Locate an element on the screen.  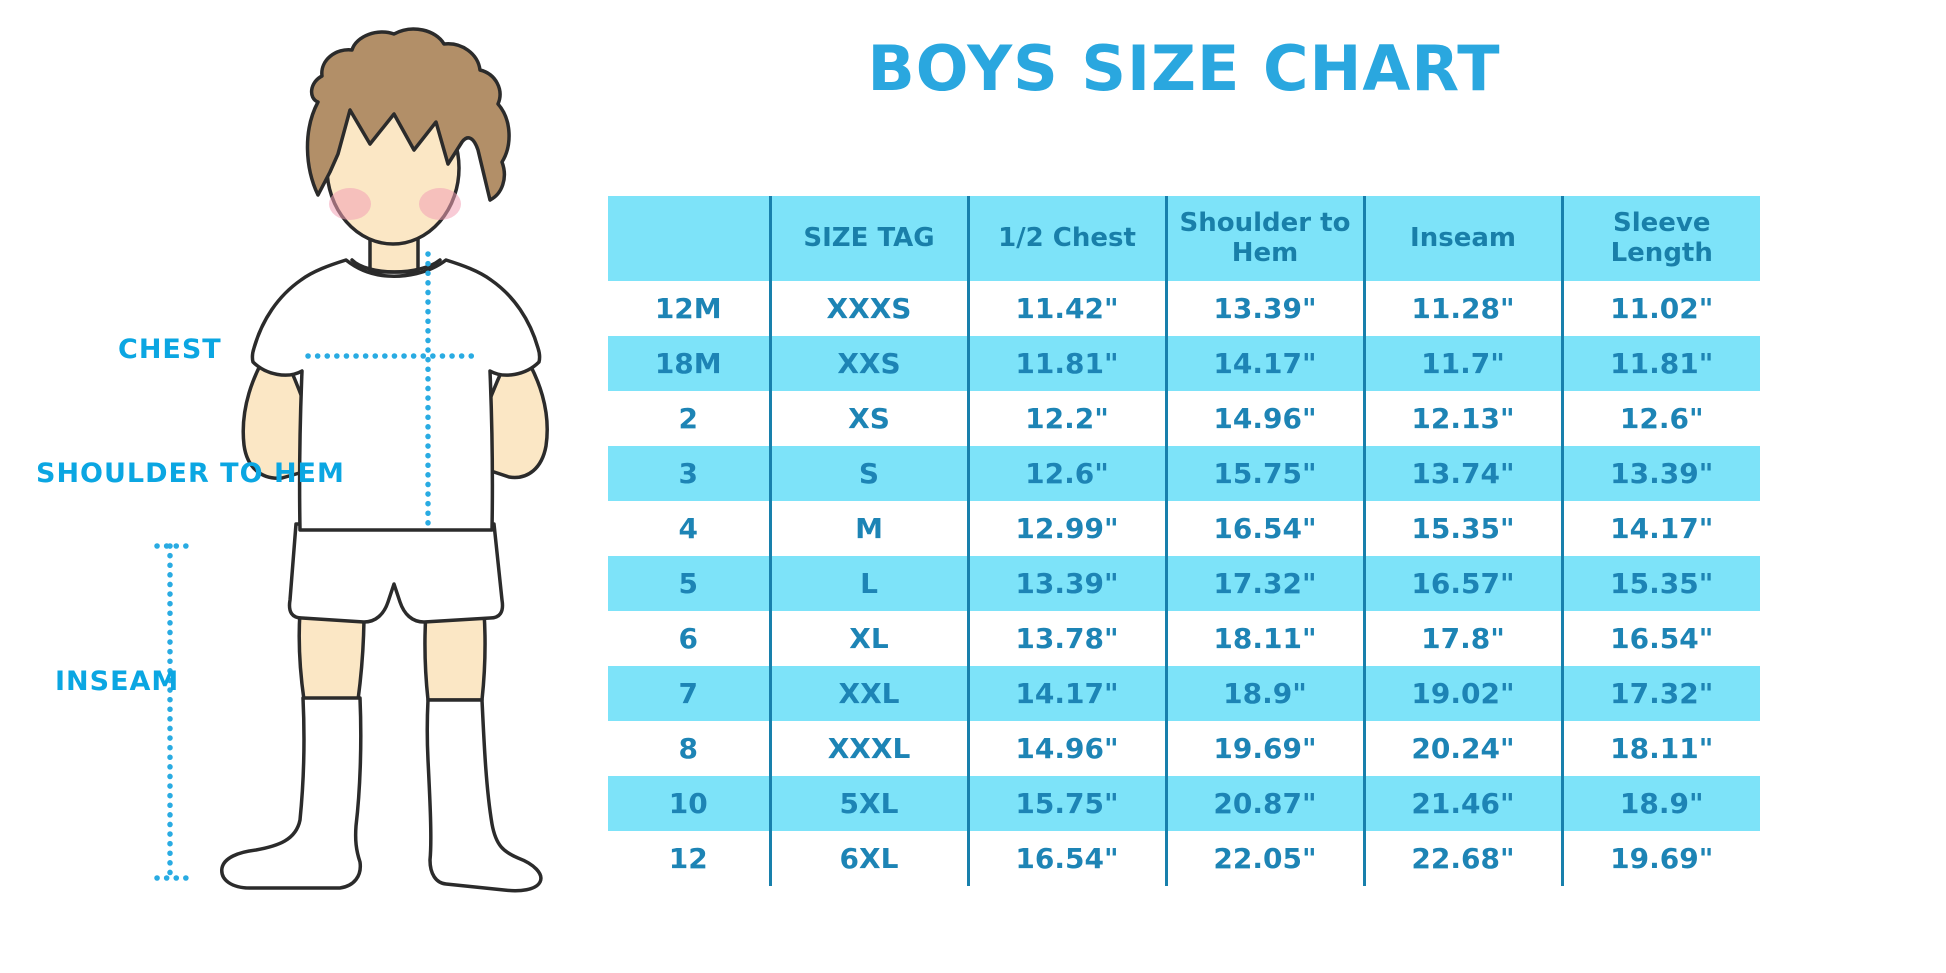
table-row: 3 S 12.6" 15.75" 13.74" 13.39" is located at coordinates (1184, 473).